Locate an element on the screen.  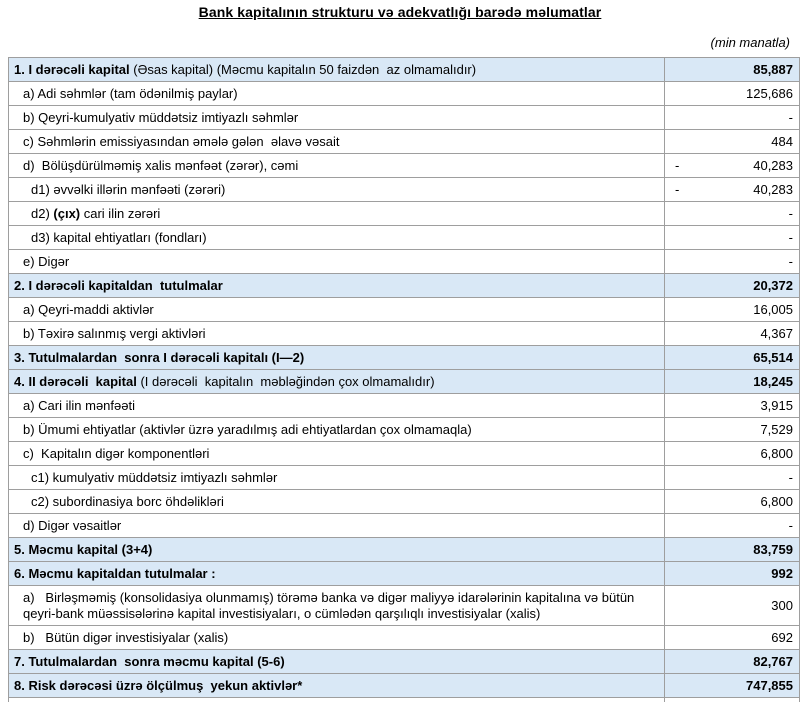
row-label: a) Cari ilin mənfəəti is located at coordinates (336, 405).